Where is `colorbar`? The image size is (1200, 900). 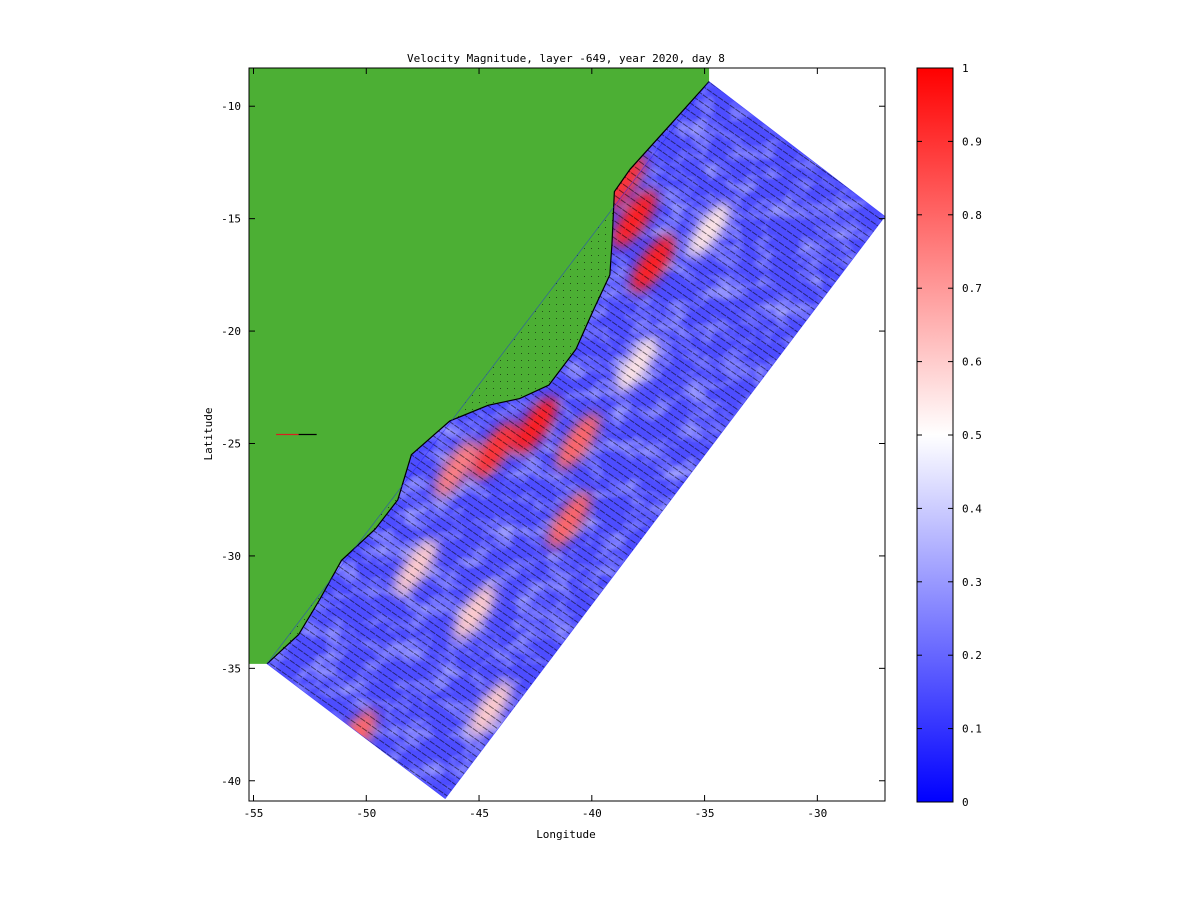
colorbar is located at coordinates (935, 435).